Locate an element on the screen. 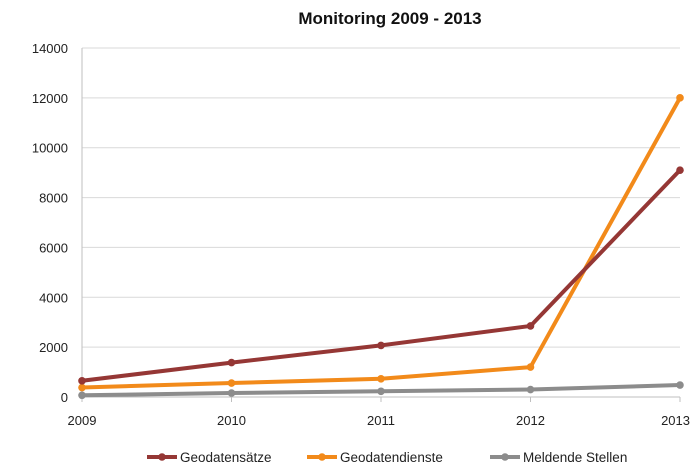 The image size is (693, 469). y-tick-label: 6000 is located at coordinates (53, 247).